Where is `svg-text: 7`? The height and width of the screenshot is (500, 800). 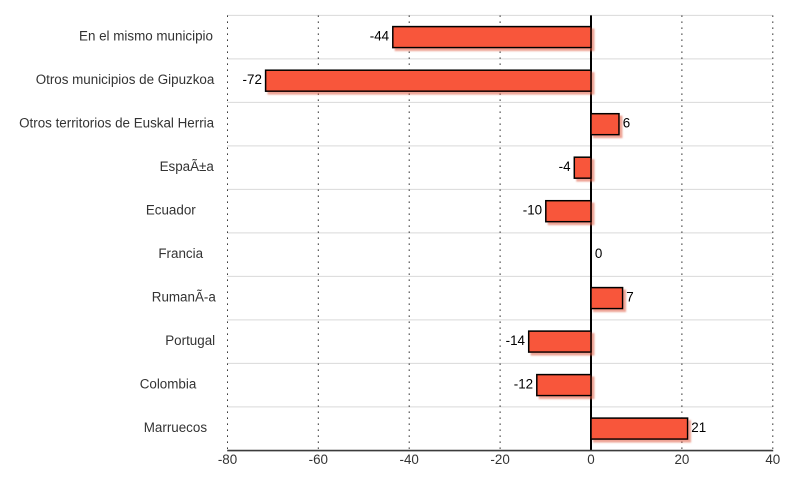
svg-text: 7 is located at coordinates (629, 297).